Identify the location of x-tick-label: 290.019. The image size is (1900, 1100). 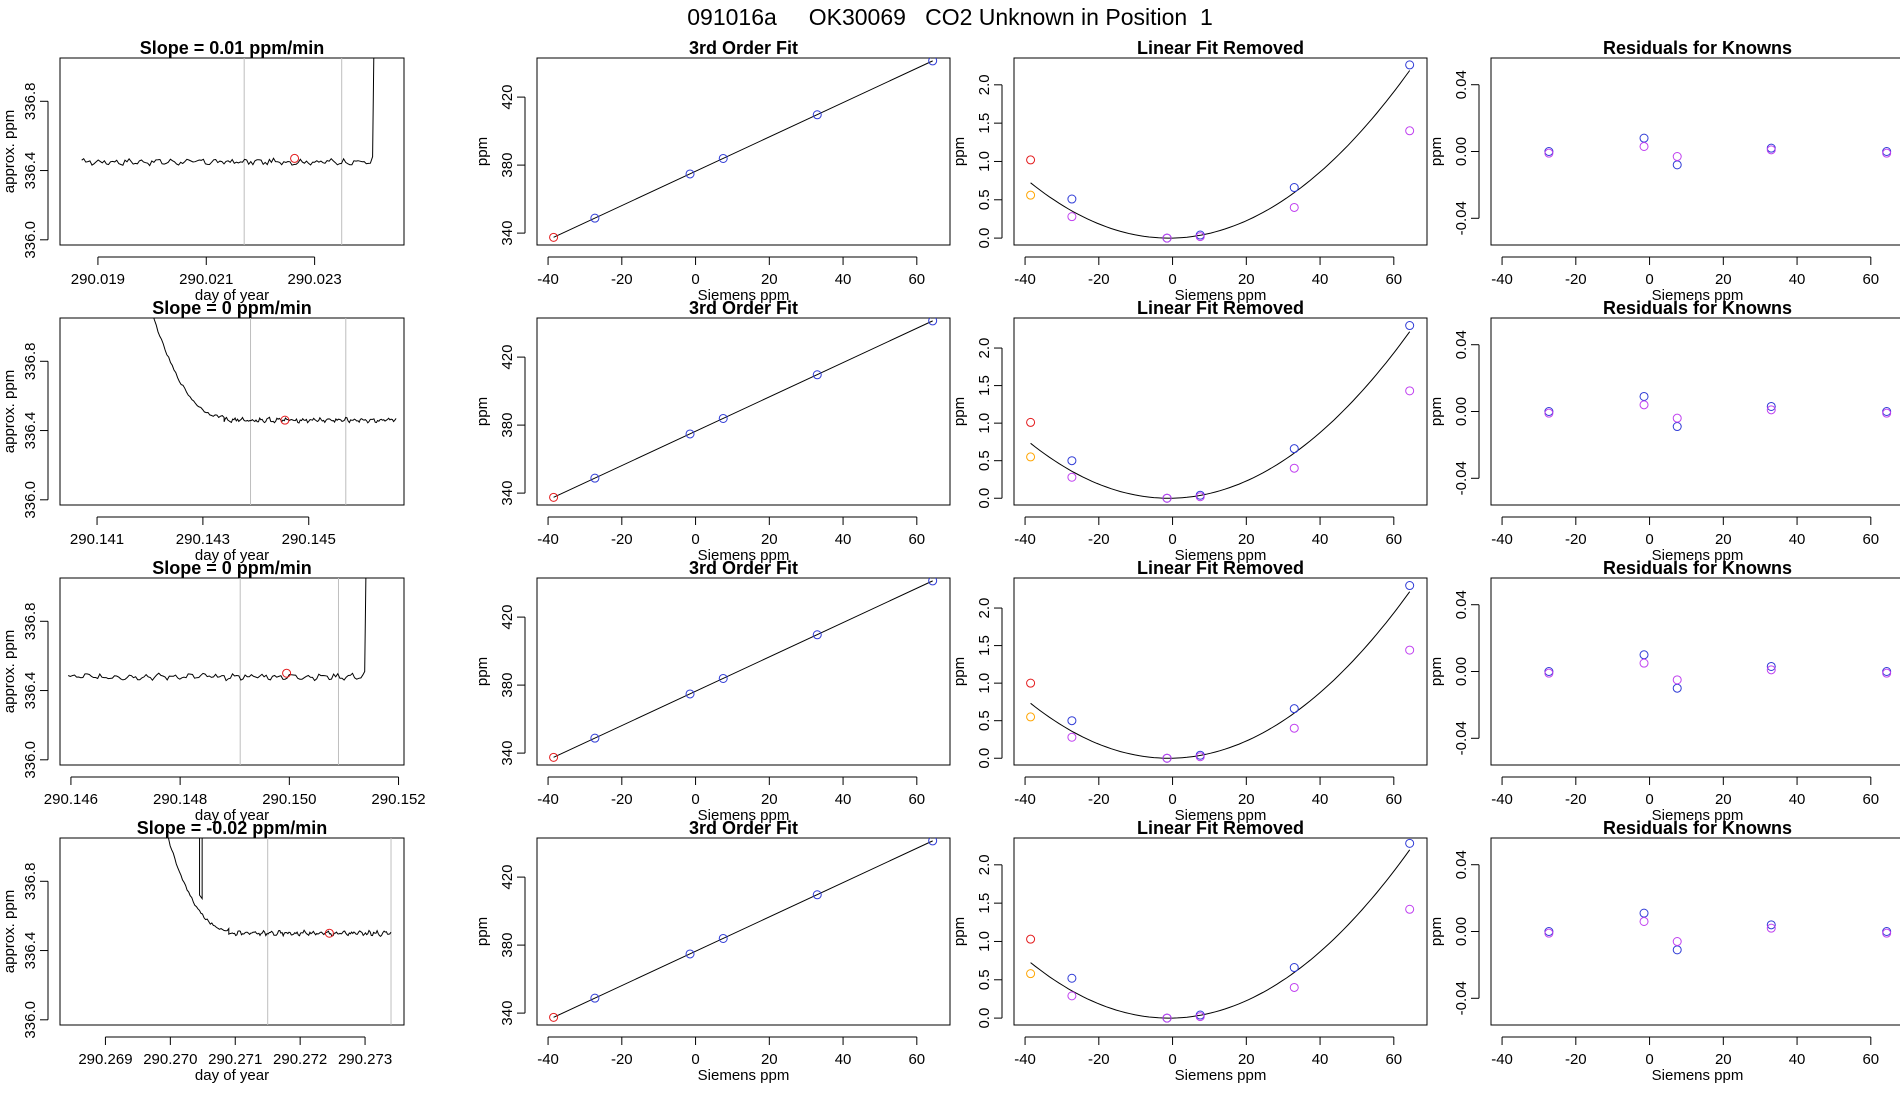
(98, 279).